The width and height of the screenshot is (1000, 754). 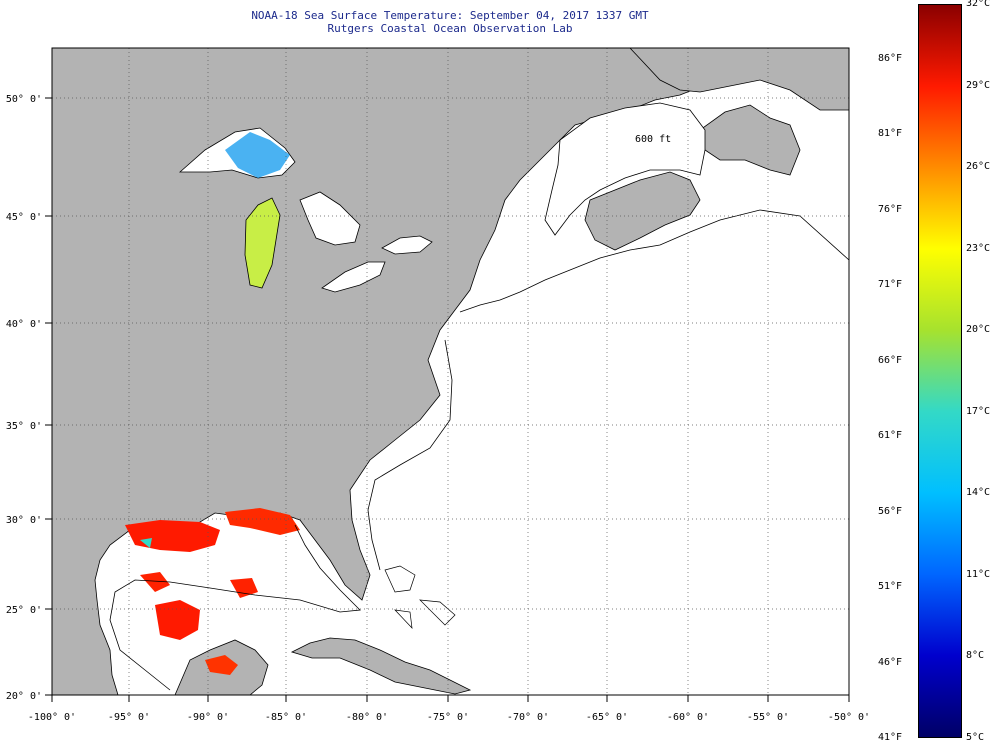 What do you see at coordinates (24, 324) in the screenshot?
I see `latitude-label: 40° 0'` at bounding box center [24, 324].